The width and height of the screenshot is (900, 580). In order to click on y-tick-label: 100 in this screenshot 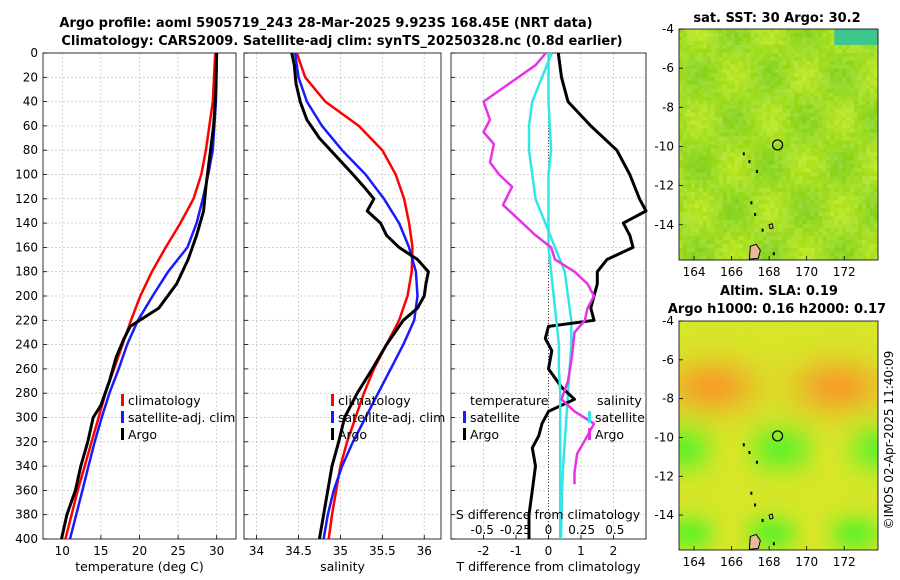, I will do `click(26, 175)`.